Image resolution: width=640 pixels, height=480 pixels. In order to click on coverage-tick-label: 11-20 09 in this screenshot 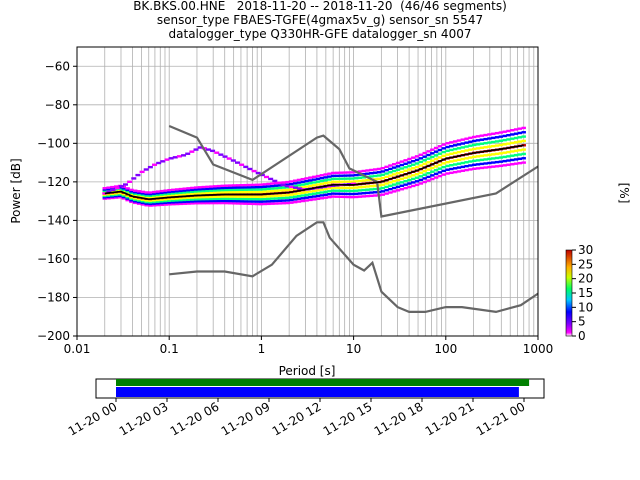, I will do `click(246, 418)`.